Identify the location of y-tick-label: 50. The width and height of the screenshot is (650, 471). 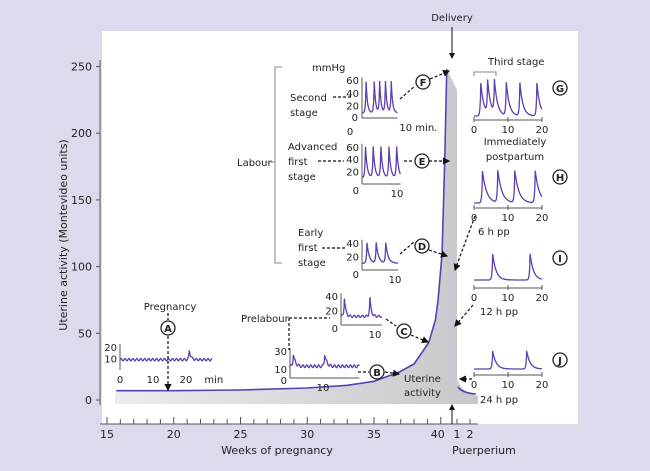
(85, 333).